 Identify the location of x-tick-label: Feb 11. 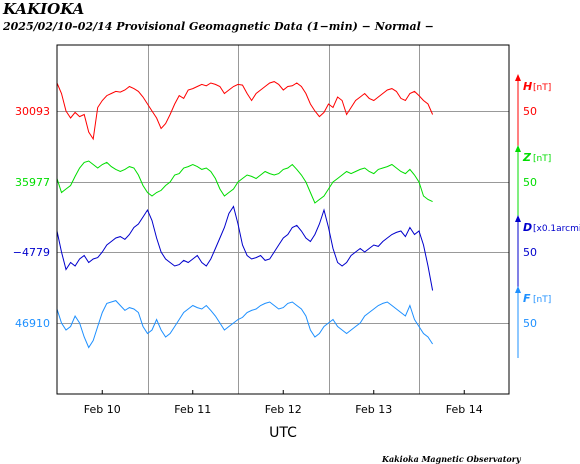
(192, 409).